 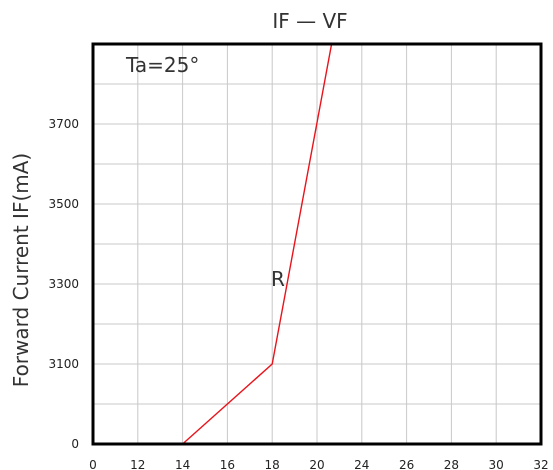 I want to click on x-tick-label: 20, so click(x=316, y=464).